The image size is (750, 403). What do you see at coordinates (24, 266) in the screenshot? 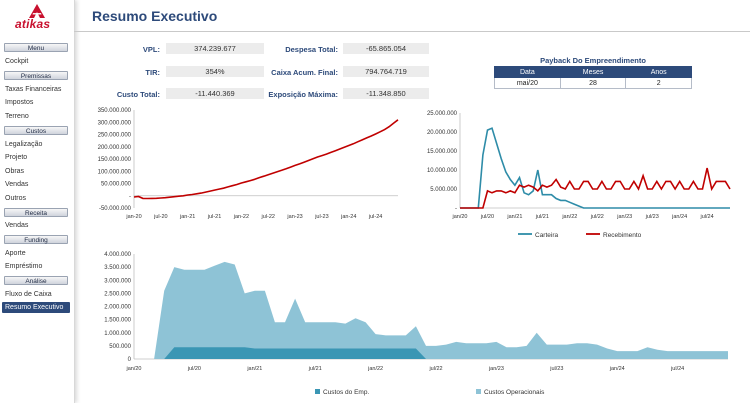
I see `sidebar-item-emprestimo: Empréstimo` at bounding box center [24, 266].